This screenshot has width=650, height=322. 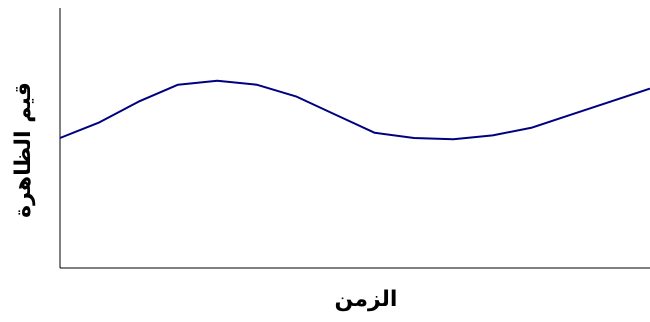 What do you see at coordinates (366, 299) in the screenshot?
I see `x-axis-title: الزمن` at bounding box center [366, 299].